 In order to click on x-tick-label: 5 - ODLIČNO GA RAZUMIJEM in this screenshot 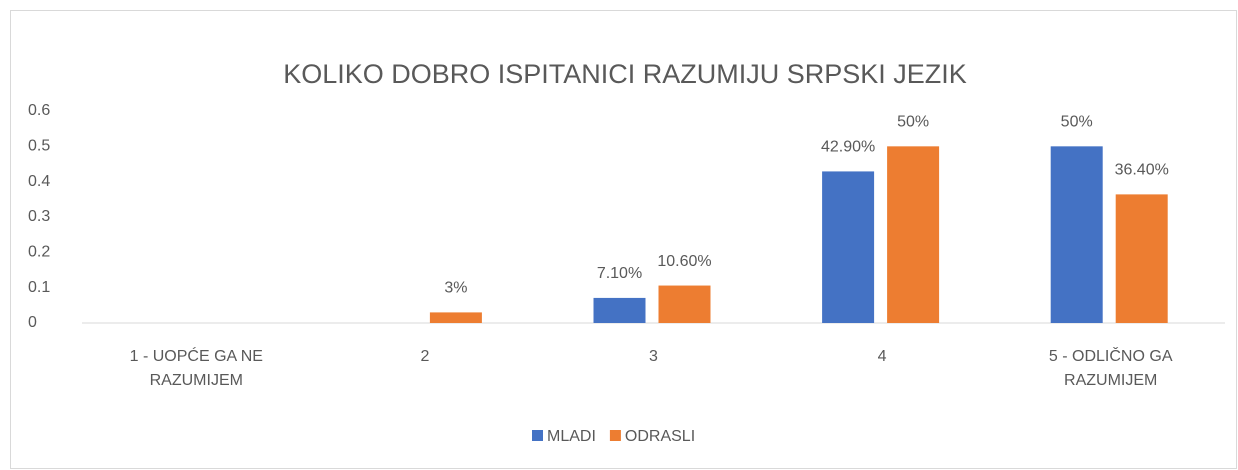, I will do `click(1111, 367)`.